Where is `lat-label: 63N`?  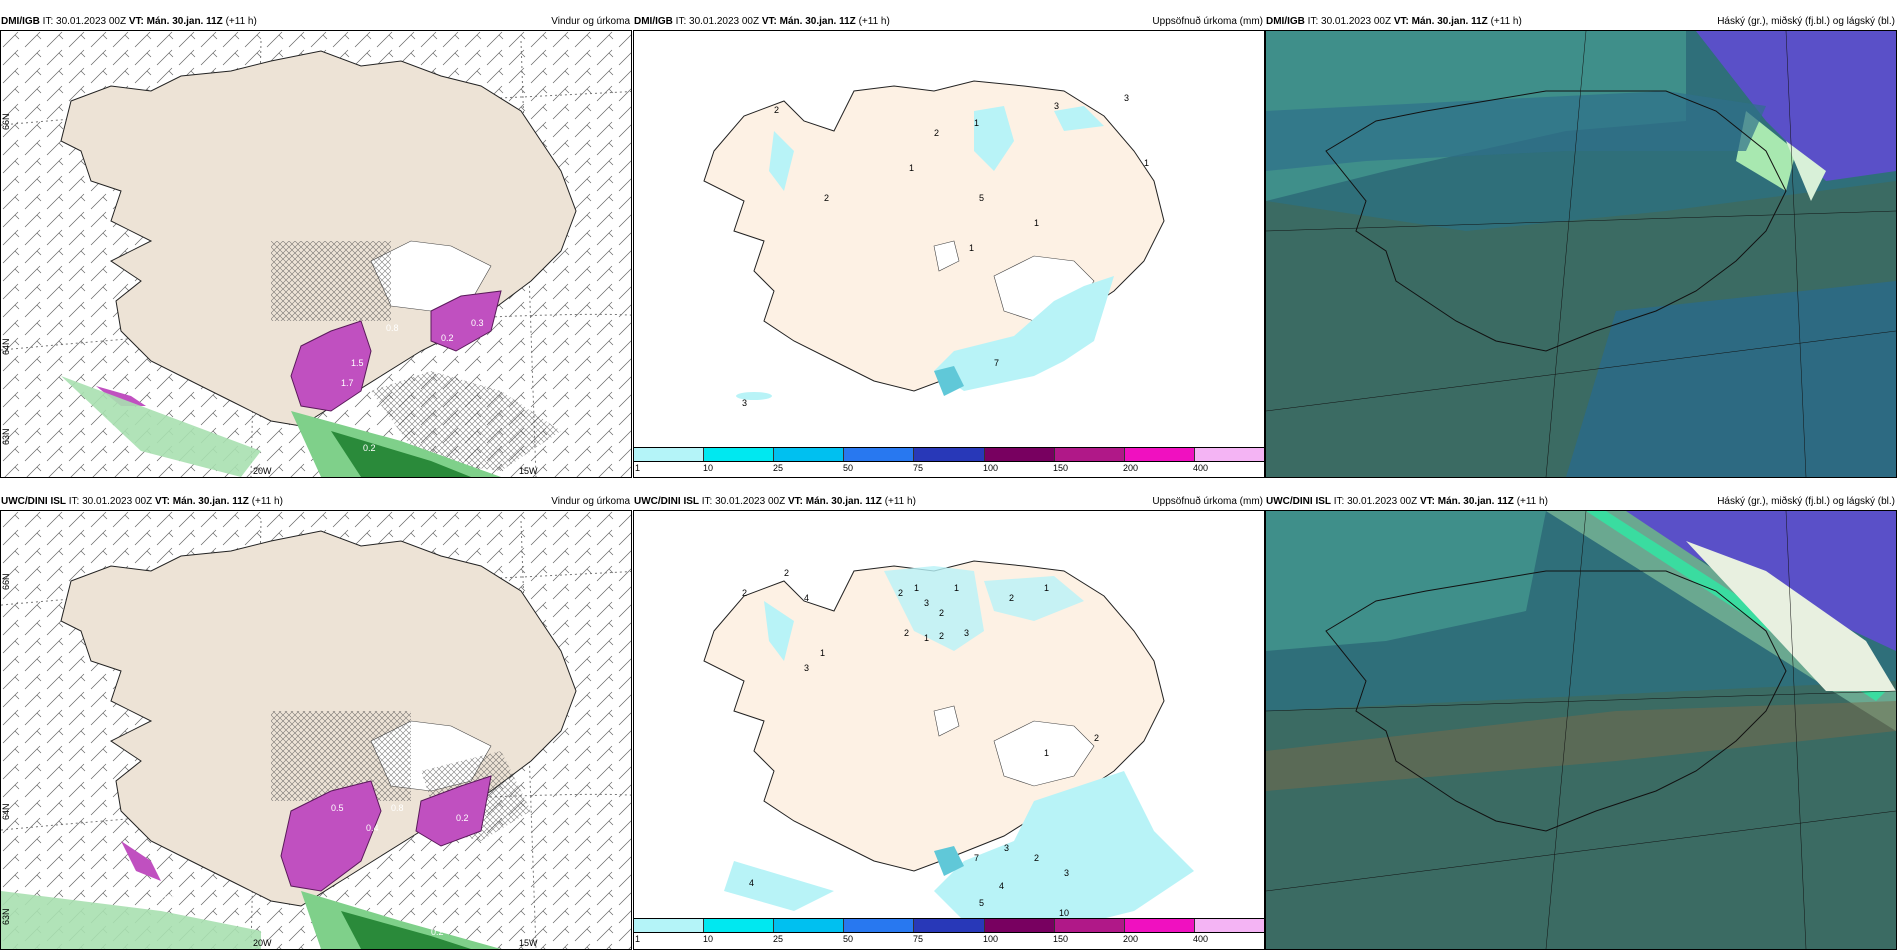
lat-label: 63N is located at coordinates (6, 916).